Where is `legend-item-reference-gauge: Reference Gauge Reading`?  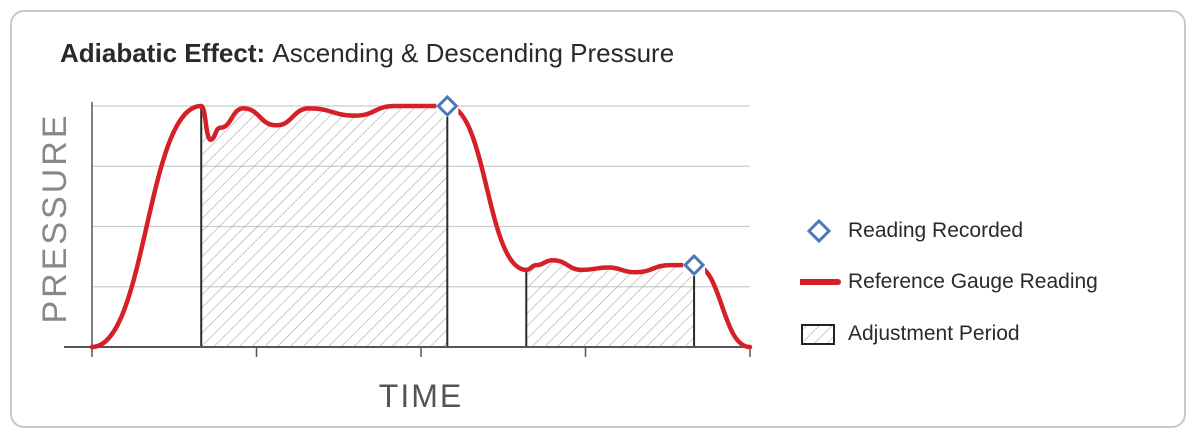 legend-item-reference-gauge: Reference Gauge Reading is located at coordinates (947, 282).